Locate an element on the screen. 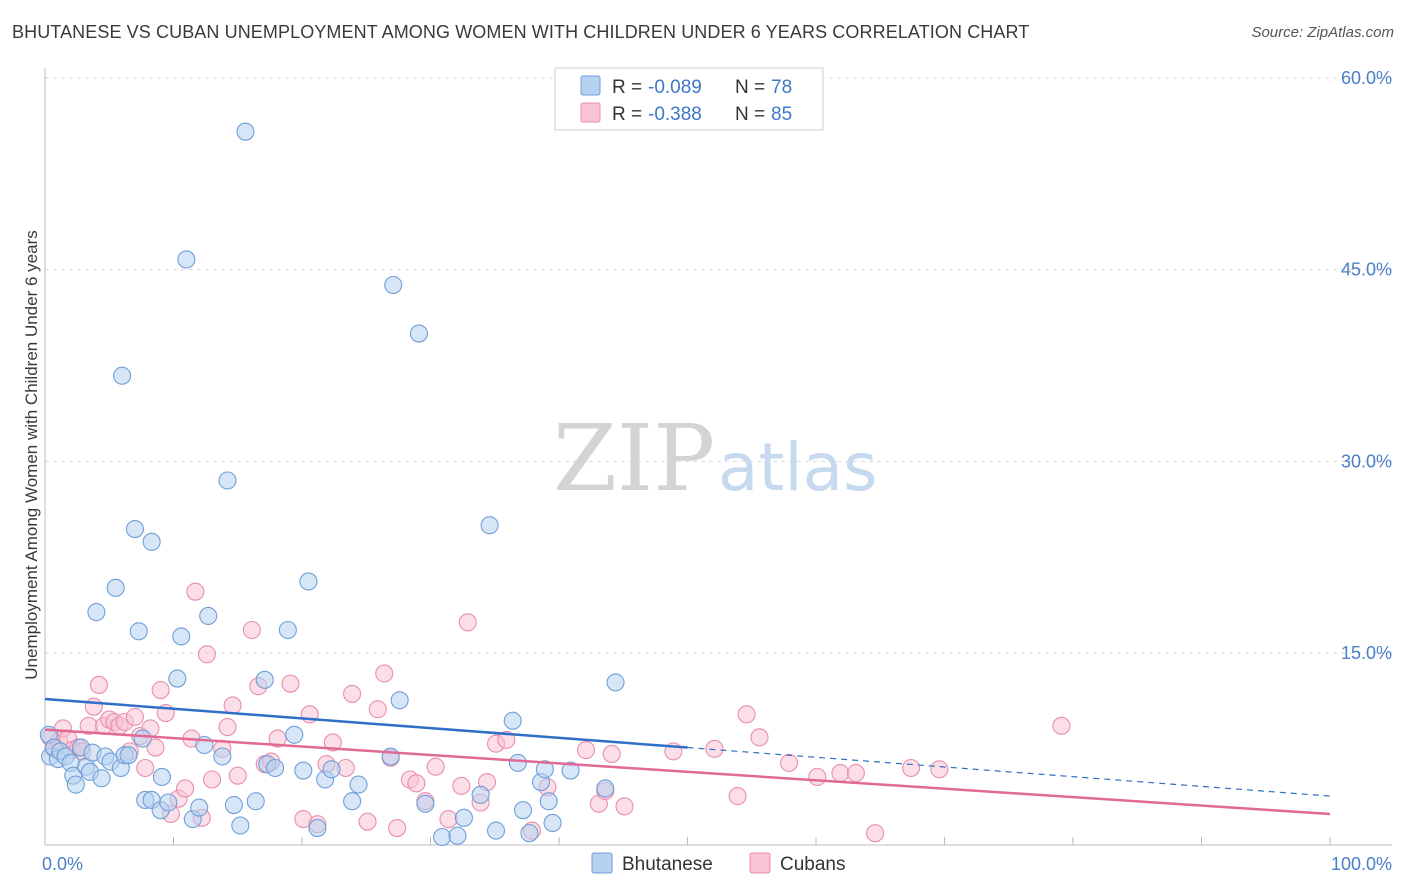 The height and width of the screenshot is (892, 1406). x-tick-labels: 0.0% 100.0% is located at coordinates (717, 864).